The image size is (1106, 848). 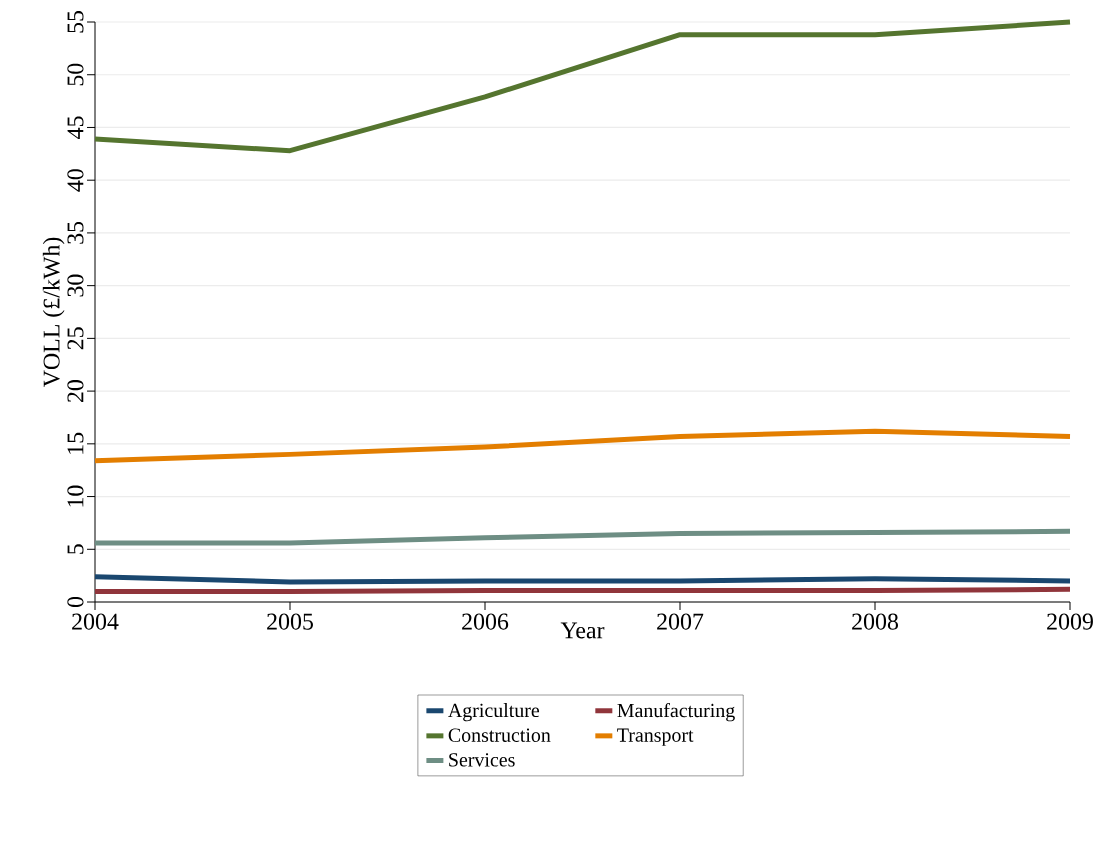 What do you see at coordinates (482, 760) in the screenshot?
I see `legend-label: Services` at bounding box center [482, 760].